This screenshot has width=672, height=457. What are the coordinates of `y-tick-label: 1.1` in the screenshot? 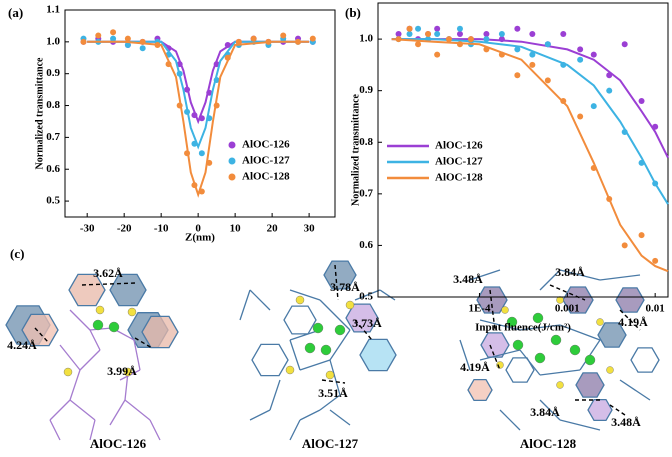 It's located at (53, 10).